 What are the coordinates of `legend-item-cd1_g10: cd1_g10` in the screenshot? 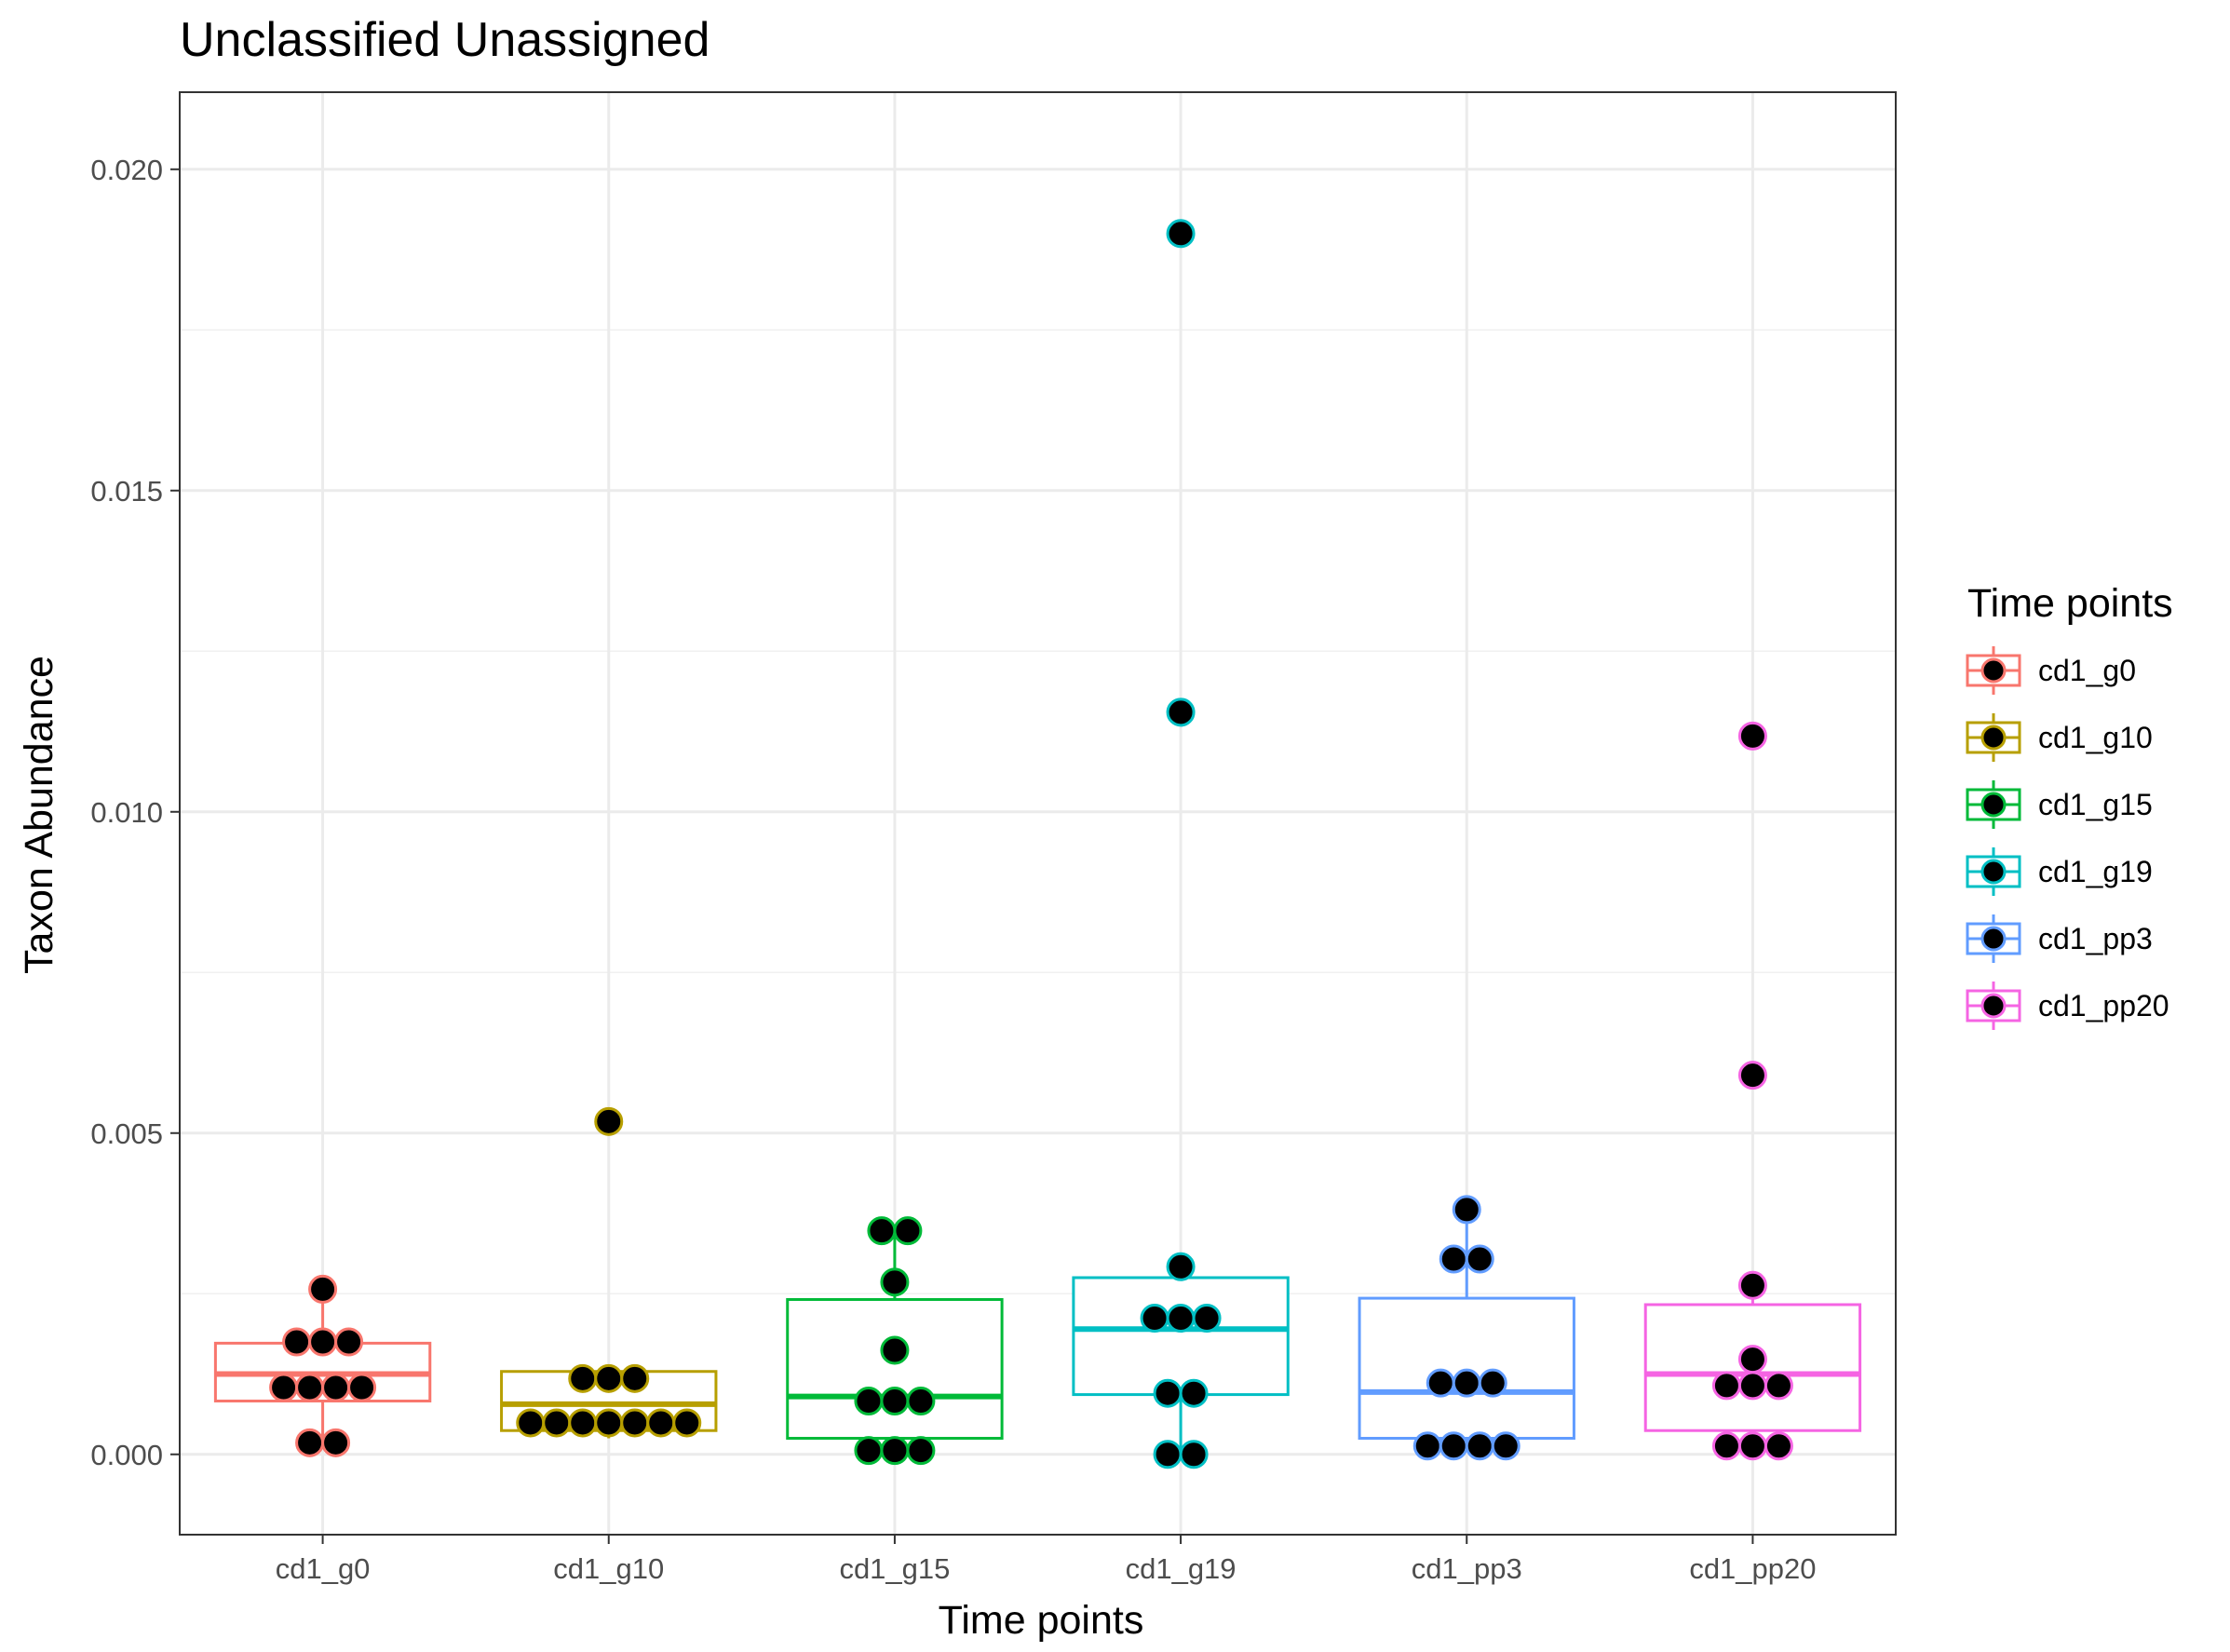 It's located at (2060, 737).